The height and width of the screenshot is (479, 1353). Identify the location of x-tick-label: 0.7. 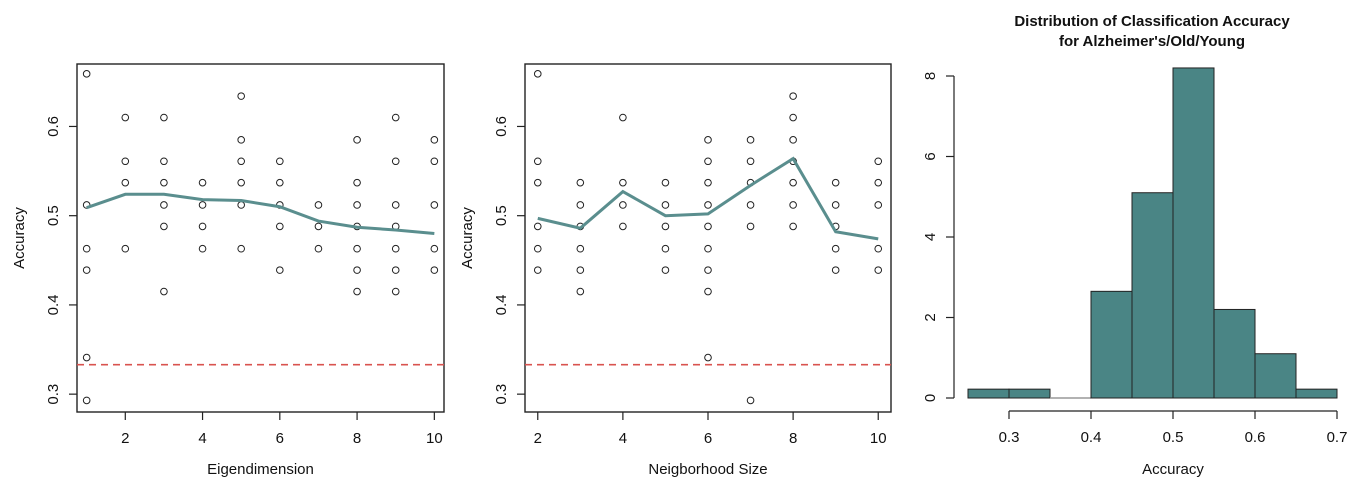
(1337, 437).